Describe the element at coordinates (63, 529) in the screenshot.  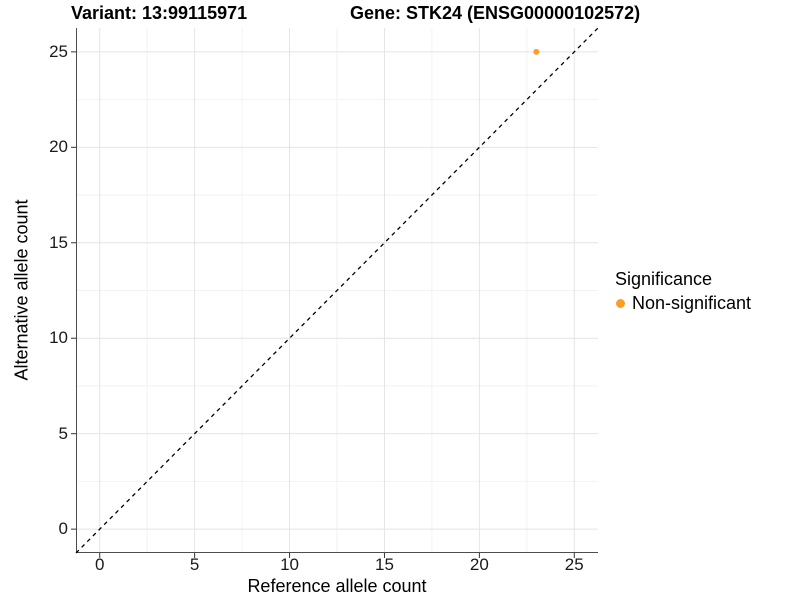
I see `y-axis-tick-label: 0` at that location.